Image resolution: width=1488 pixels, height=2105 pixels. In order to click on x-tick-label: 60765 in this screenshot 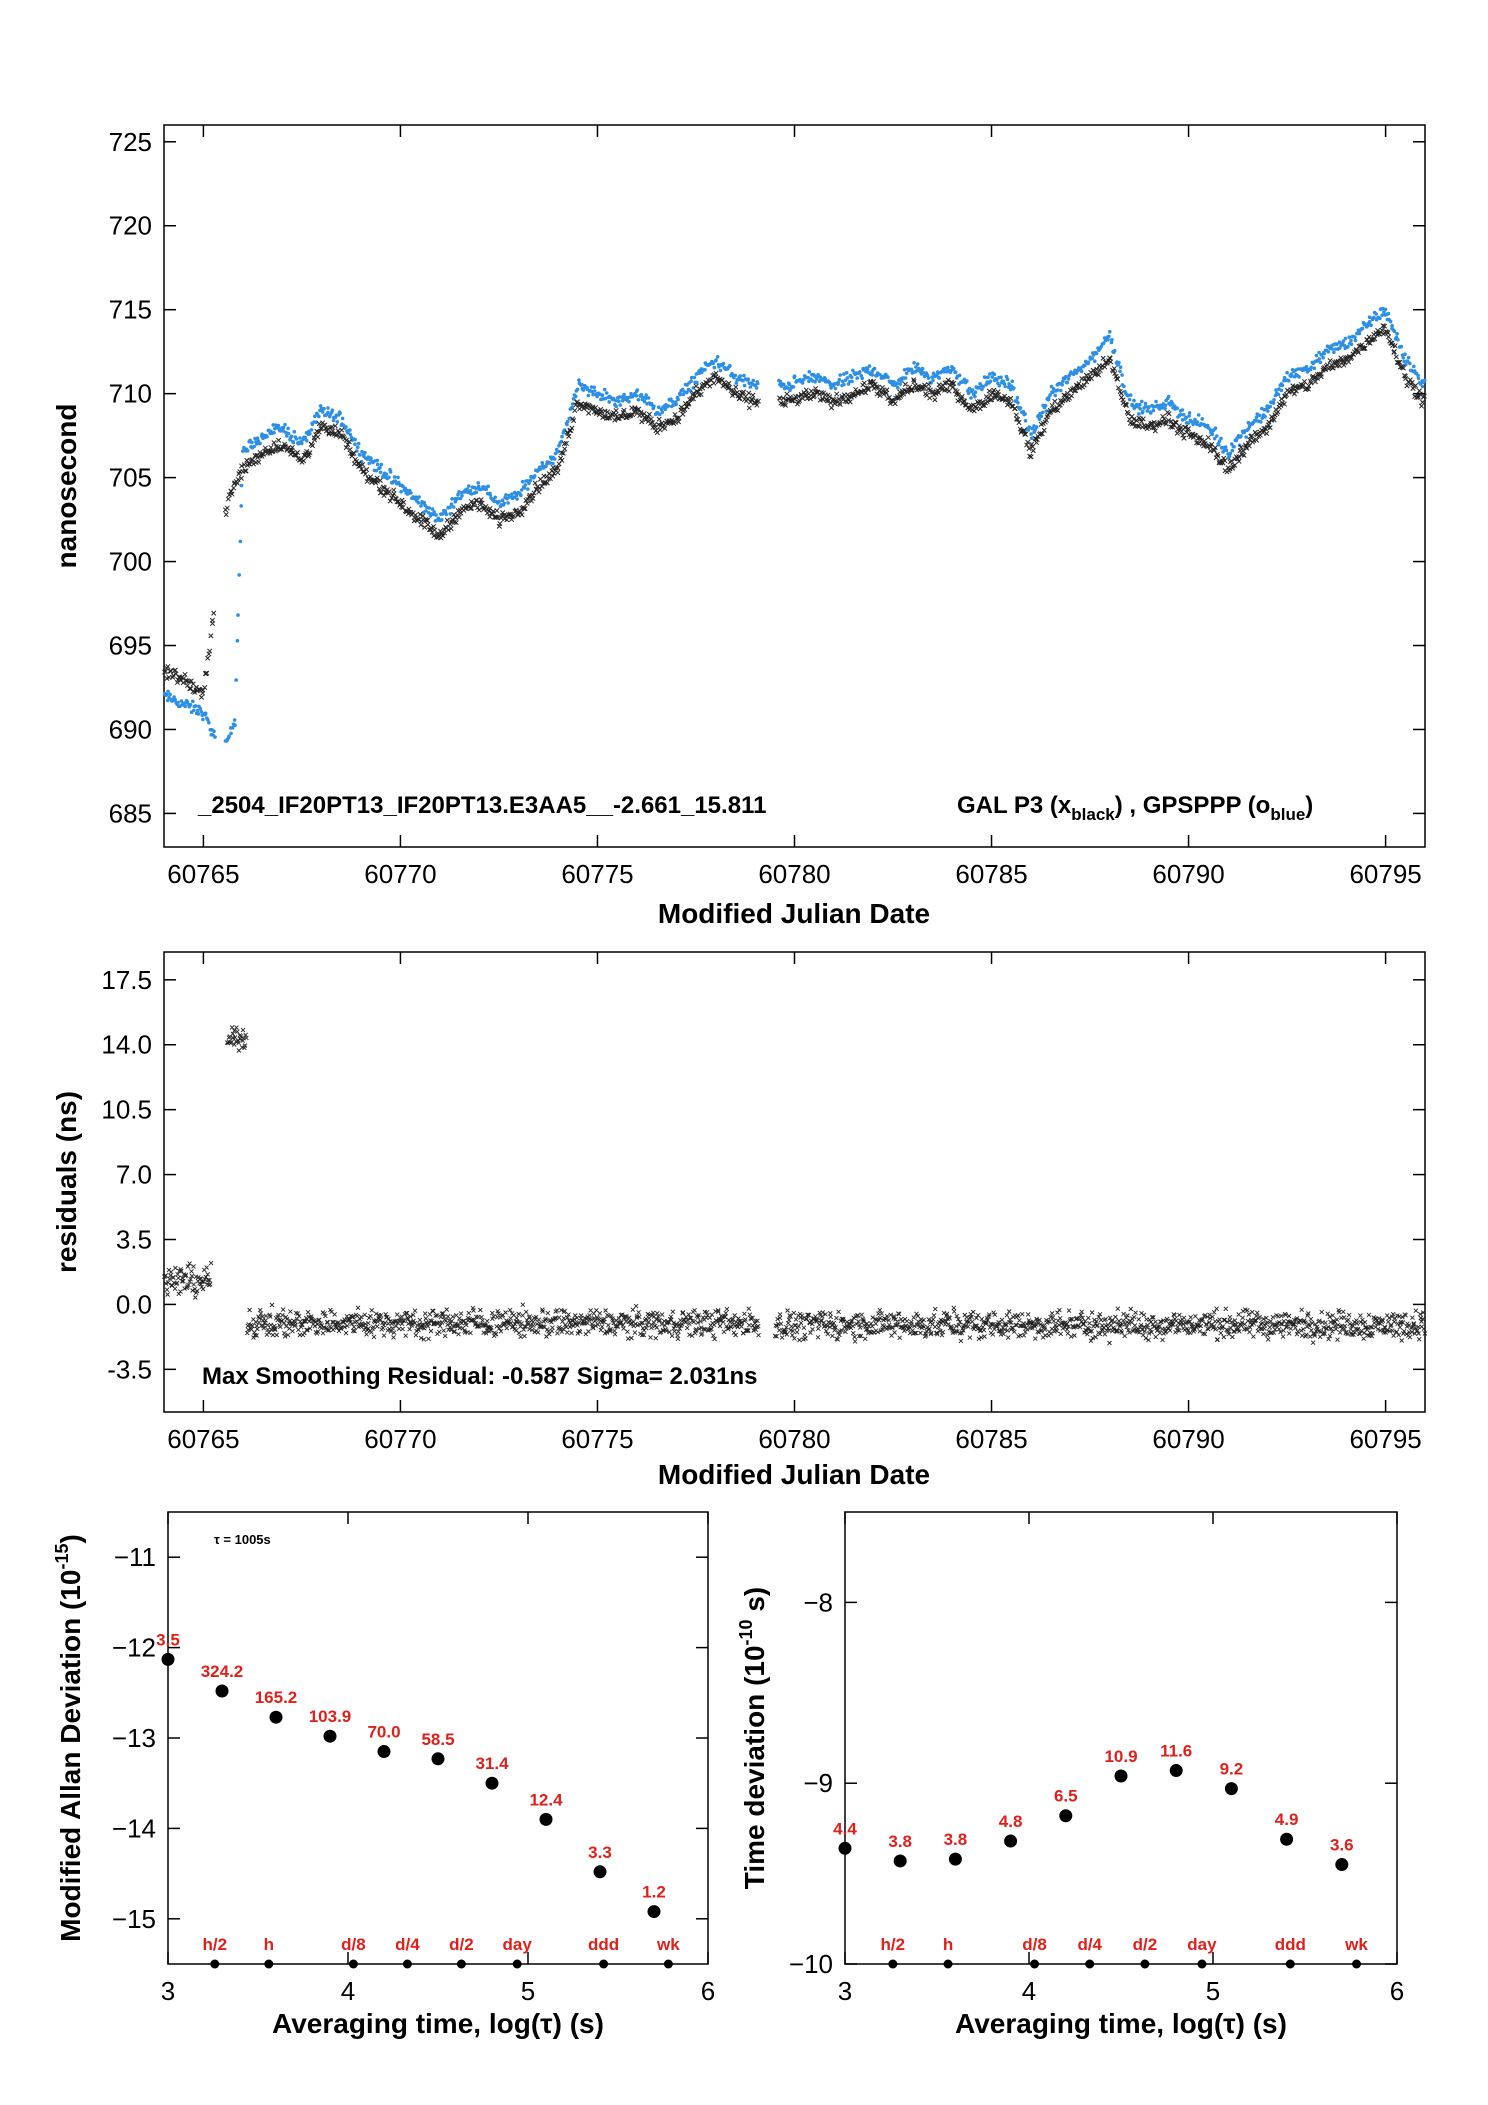, I will do `click(203, 874)`.